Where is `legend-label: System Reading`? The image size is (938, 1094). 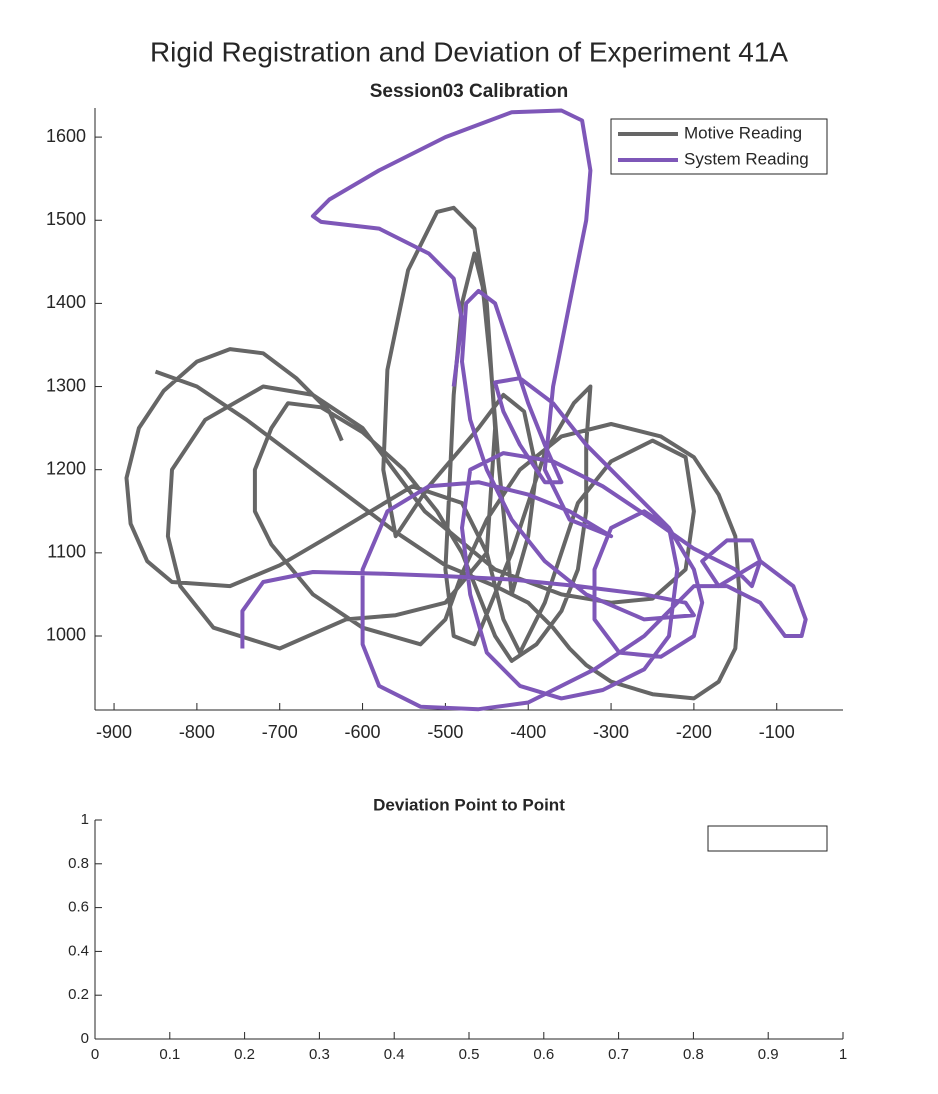
legend-label: System Reading is located at coordinates (746, 158).